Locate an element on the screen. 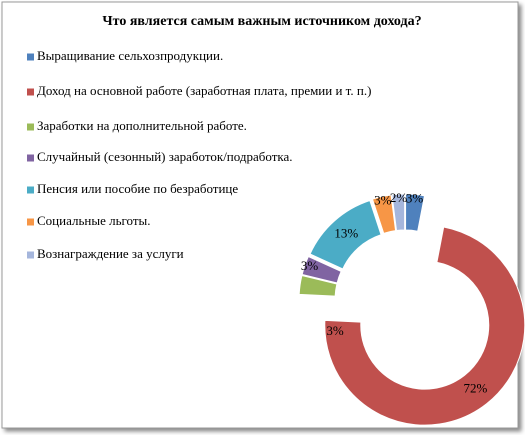 This screenshot has height=440, width=525. data-label: 13% is located at coordinates (346, 232).